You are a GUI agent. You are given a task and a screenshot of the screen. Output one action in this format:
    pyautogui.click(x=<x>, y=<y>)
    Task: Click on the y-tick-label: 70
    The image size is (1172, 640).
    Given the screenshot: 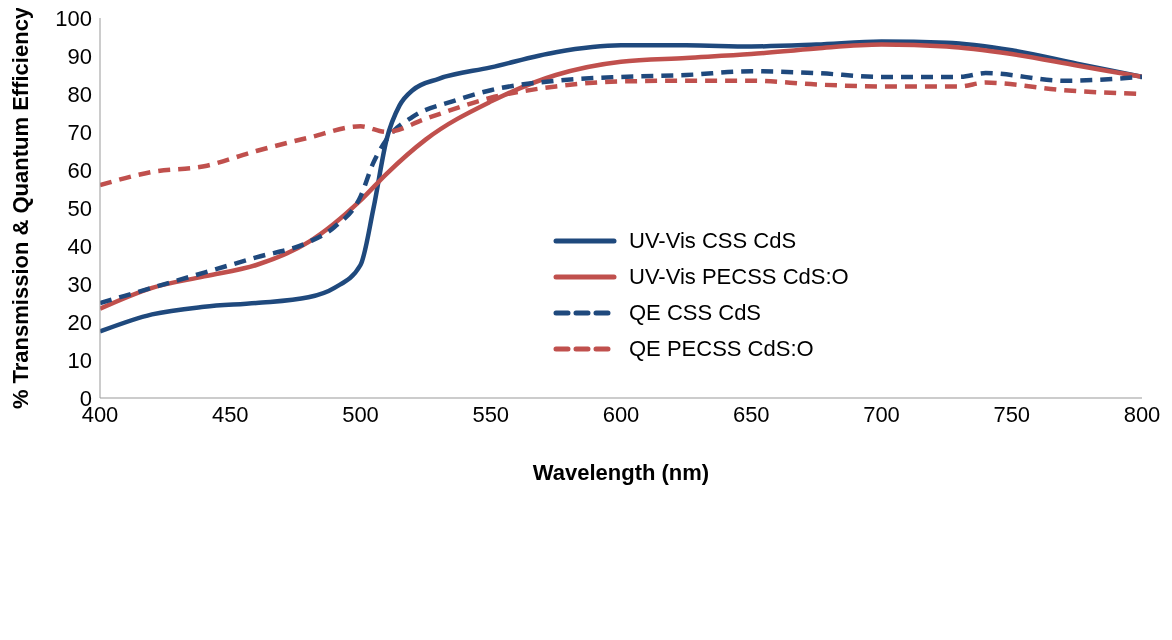 What is the action you would take?
    pyautogui.click(x=79, y=132)
    